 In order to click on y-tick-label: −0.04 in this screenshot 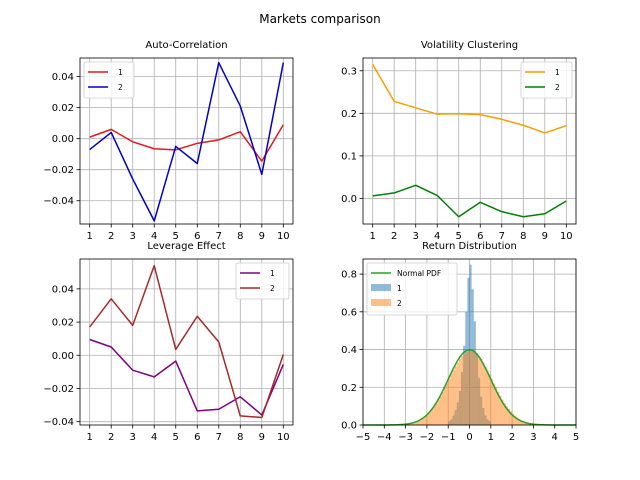, I will do `click(58, 422)`.